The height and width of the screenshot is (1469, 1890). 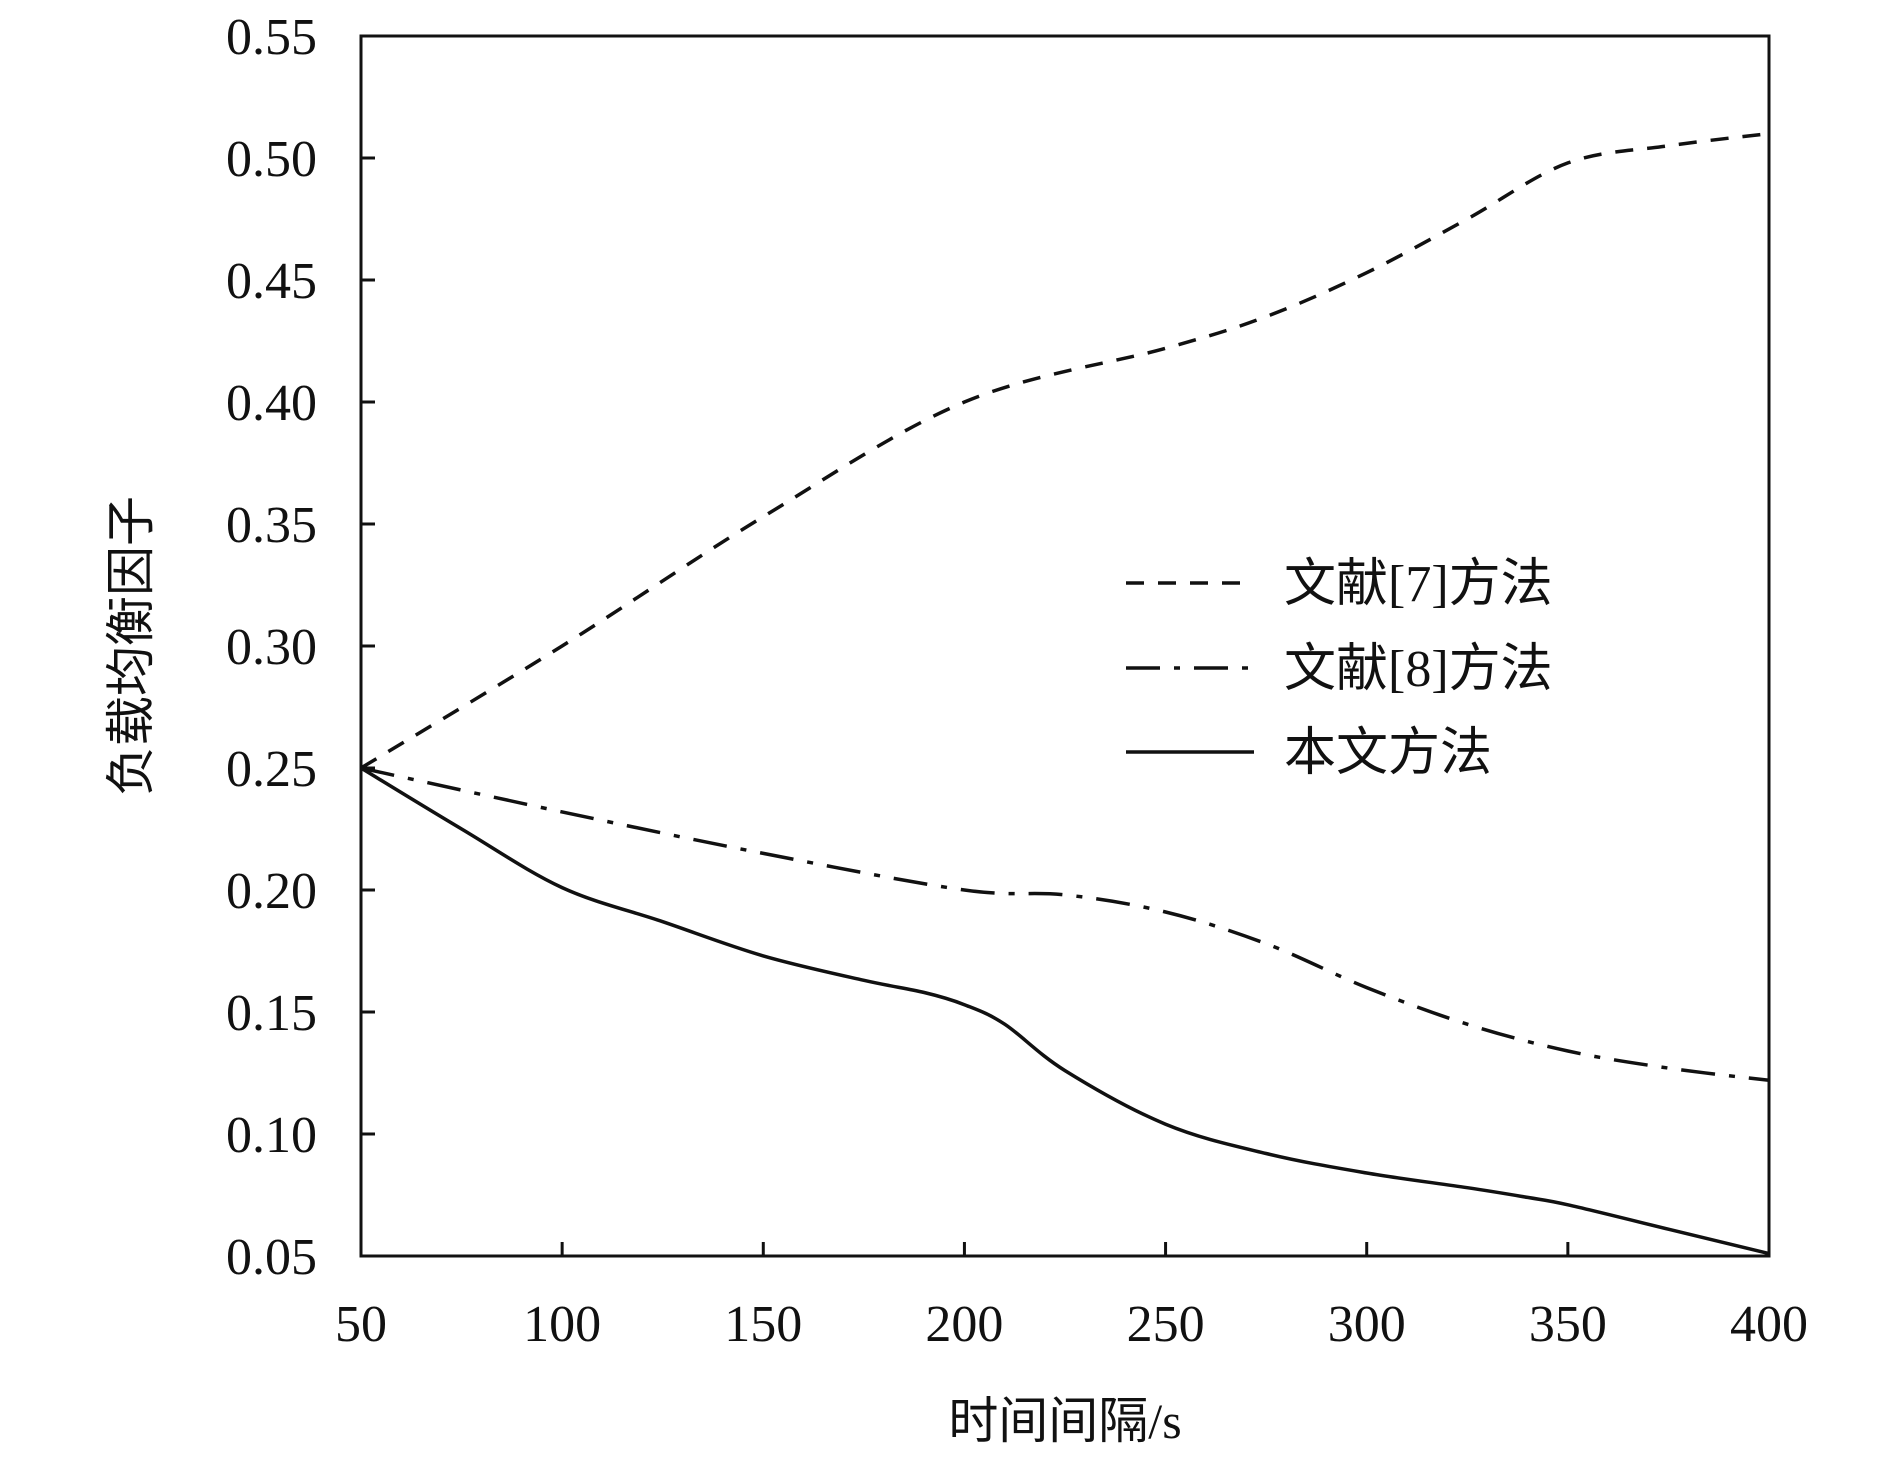 I want to click on y-tick-label: 0.30, so click(x=271, y=647).